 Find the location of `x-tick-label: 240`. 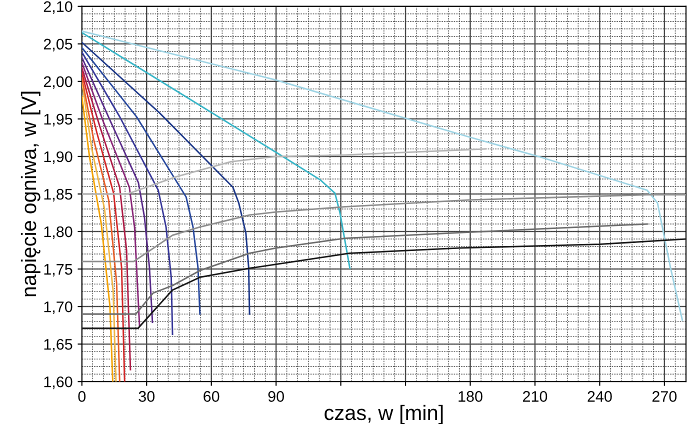

x-tick-label: 240 is located at coordinates (600, 396).